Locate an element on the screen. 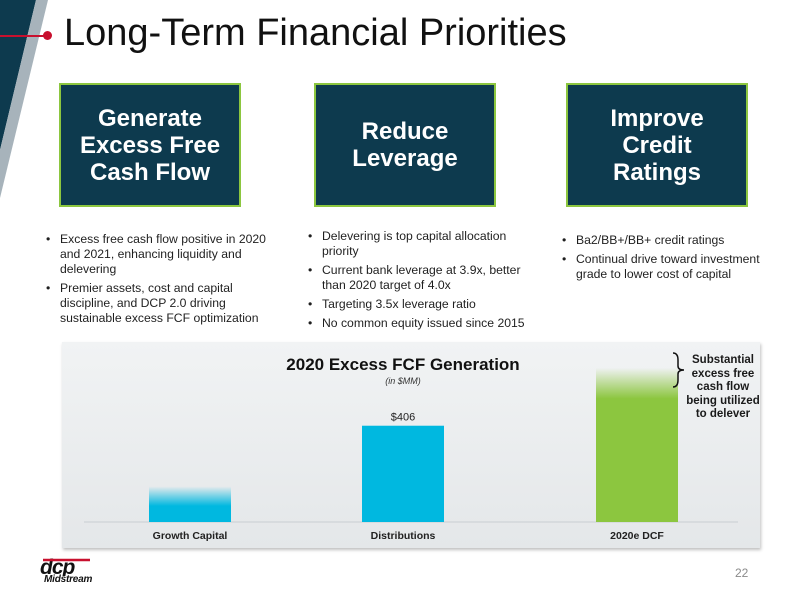 The height and width of the screenshot is (600, 800). priority-box-credit: Improve Credit Ratings is located at coordinates (657, 145).